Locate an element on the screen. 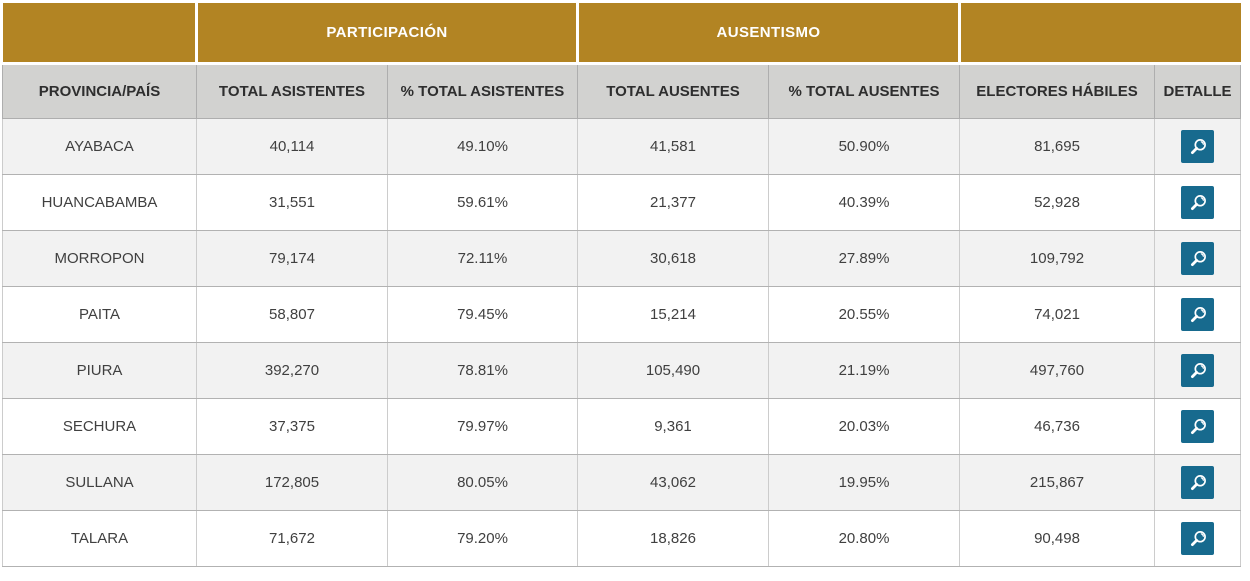 This screenshot has height=581, width=1250. province-cell: TALARA is located at coordinates (99, 538).